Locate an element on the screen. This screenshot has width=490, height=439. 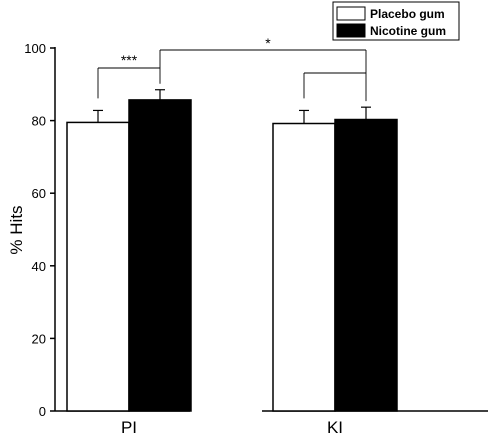
legend: Placebo gum Nicotine gum is located at coordinates (396, 21).